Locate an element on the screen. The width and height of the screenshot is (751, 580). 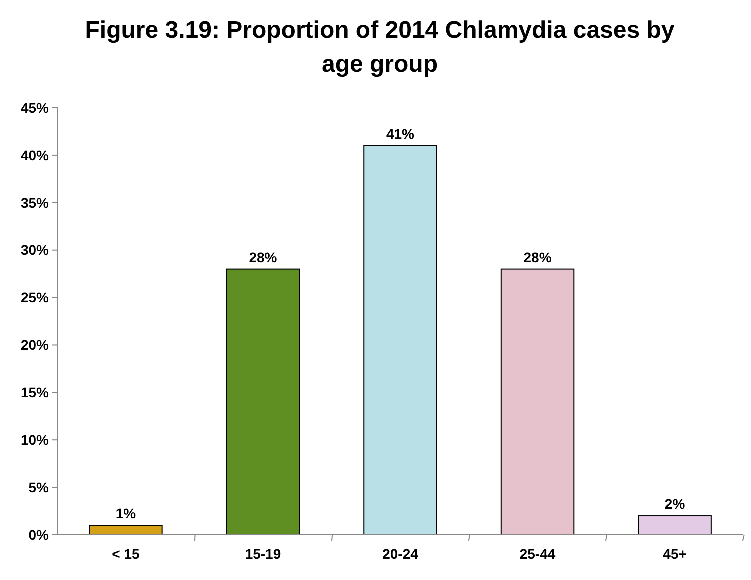
data-label: 41% is located at coordinates (401, 134).